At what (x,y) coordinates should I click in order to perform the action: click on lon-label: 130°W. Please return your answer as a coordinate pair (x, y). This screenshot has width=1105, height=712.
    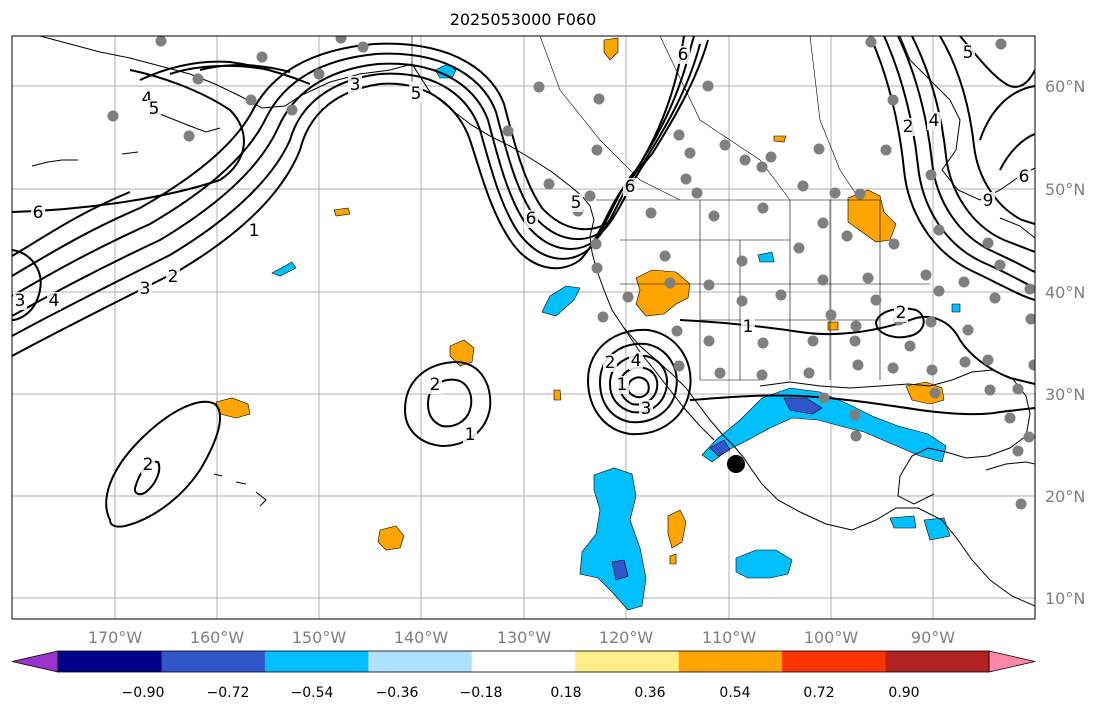
    Looking at the image, I should click on (524, 637).